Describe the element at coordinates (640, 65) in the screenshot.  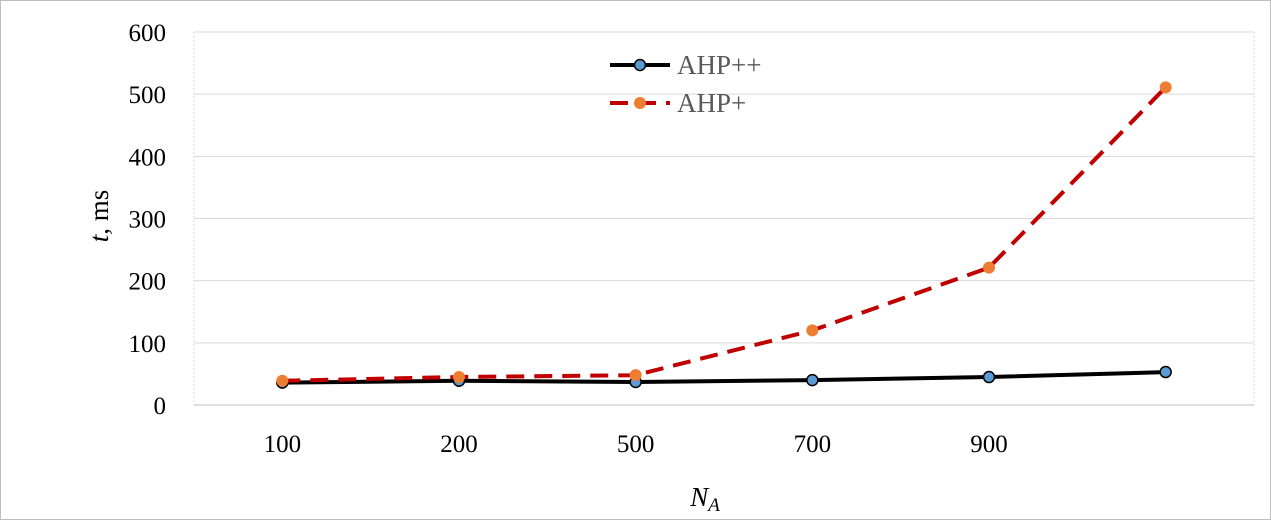
I see `legend-marker-ahp-plus-plus` at that location.